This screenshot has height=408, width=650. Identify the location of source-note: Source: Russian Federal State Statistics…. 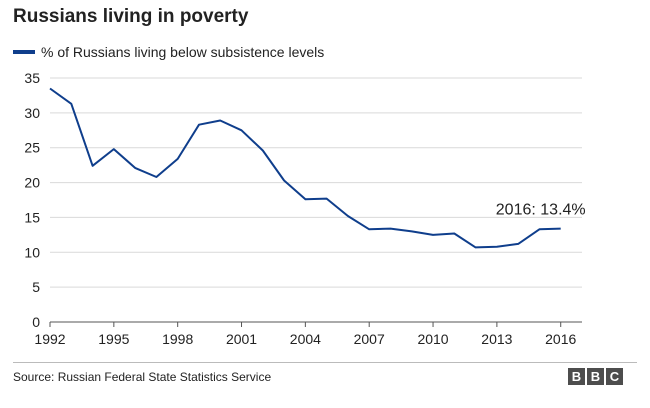
(142, 377).